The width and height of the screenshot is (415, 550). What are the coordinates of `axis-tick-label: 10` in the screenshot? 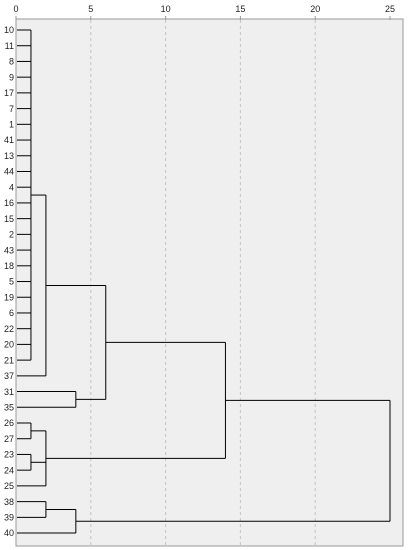 It's located at (166, 9).